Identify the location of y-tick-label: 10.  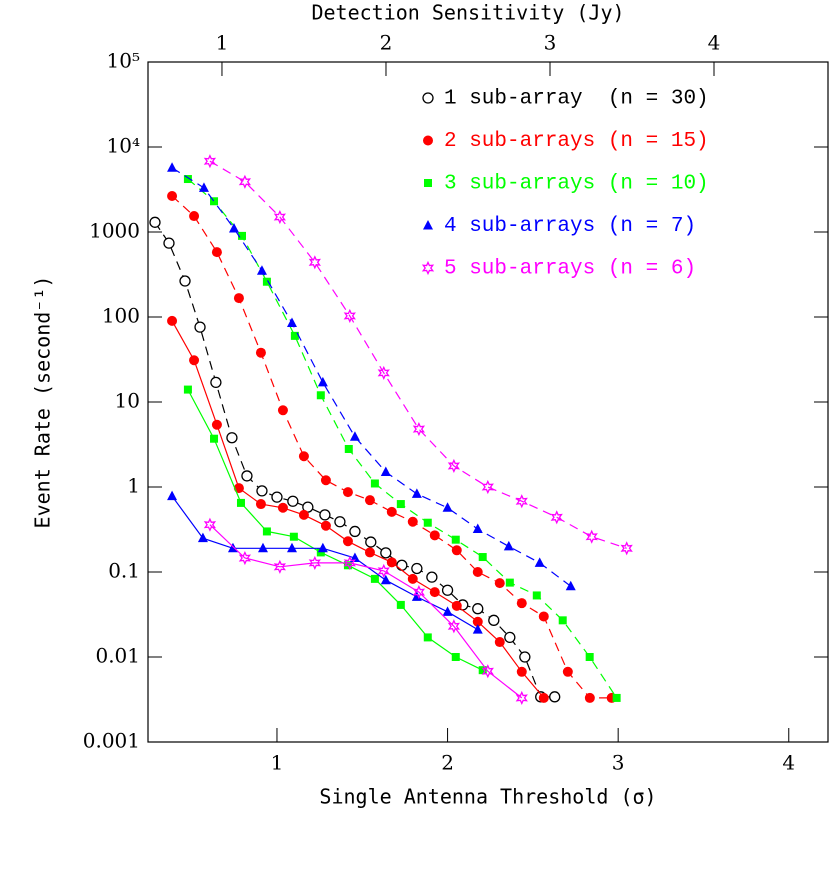
(127, 401).